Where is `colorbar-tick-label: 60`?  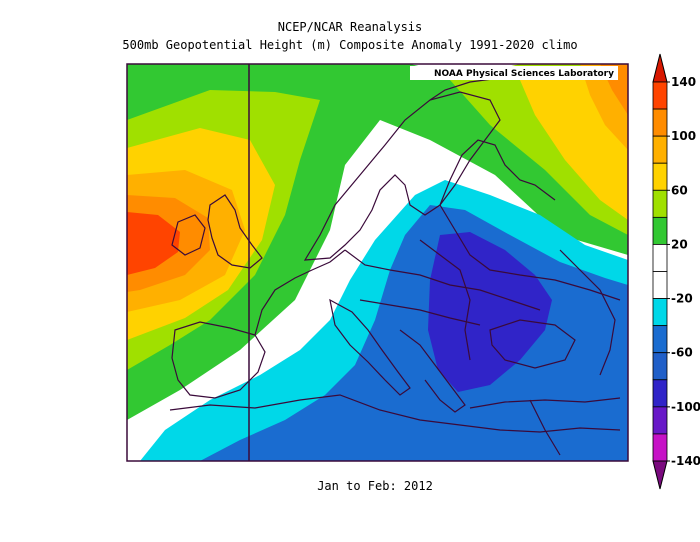
colorbar-tick-label: 60 is located at coordinates (679, 190).